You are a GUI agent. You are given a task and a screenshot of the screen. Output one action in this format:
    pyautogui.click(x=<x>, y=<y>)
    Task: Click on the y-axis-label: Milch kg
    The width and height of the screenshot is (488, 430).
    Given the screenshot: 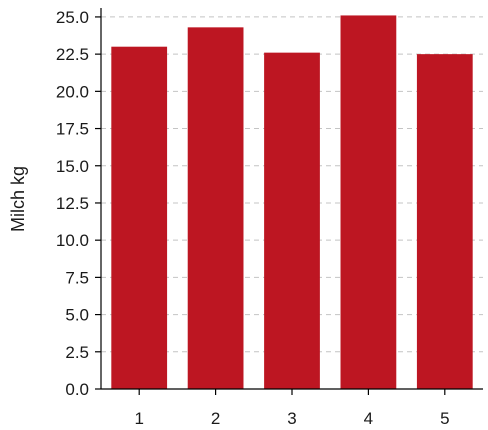 What is the action you would take?
    pyautogui.click(x=18, y=199)
    